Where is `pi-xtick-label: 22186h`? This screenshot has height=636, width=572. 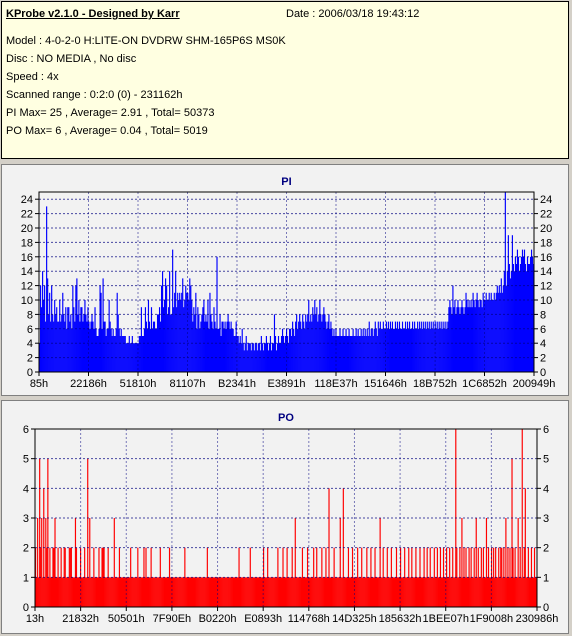
pi-xtick-label: 22186h is located at coordinates (88, 384).